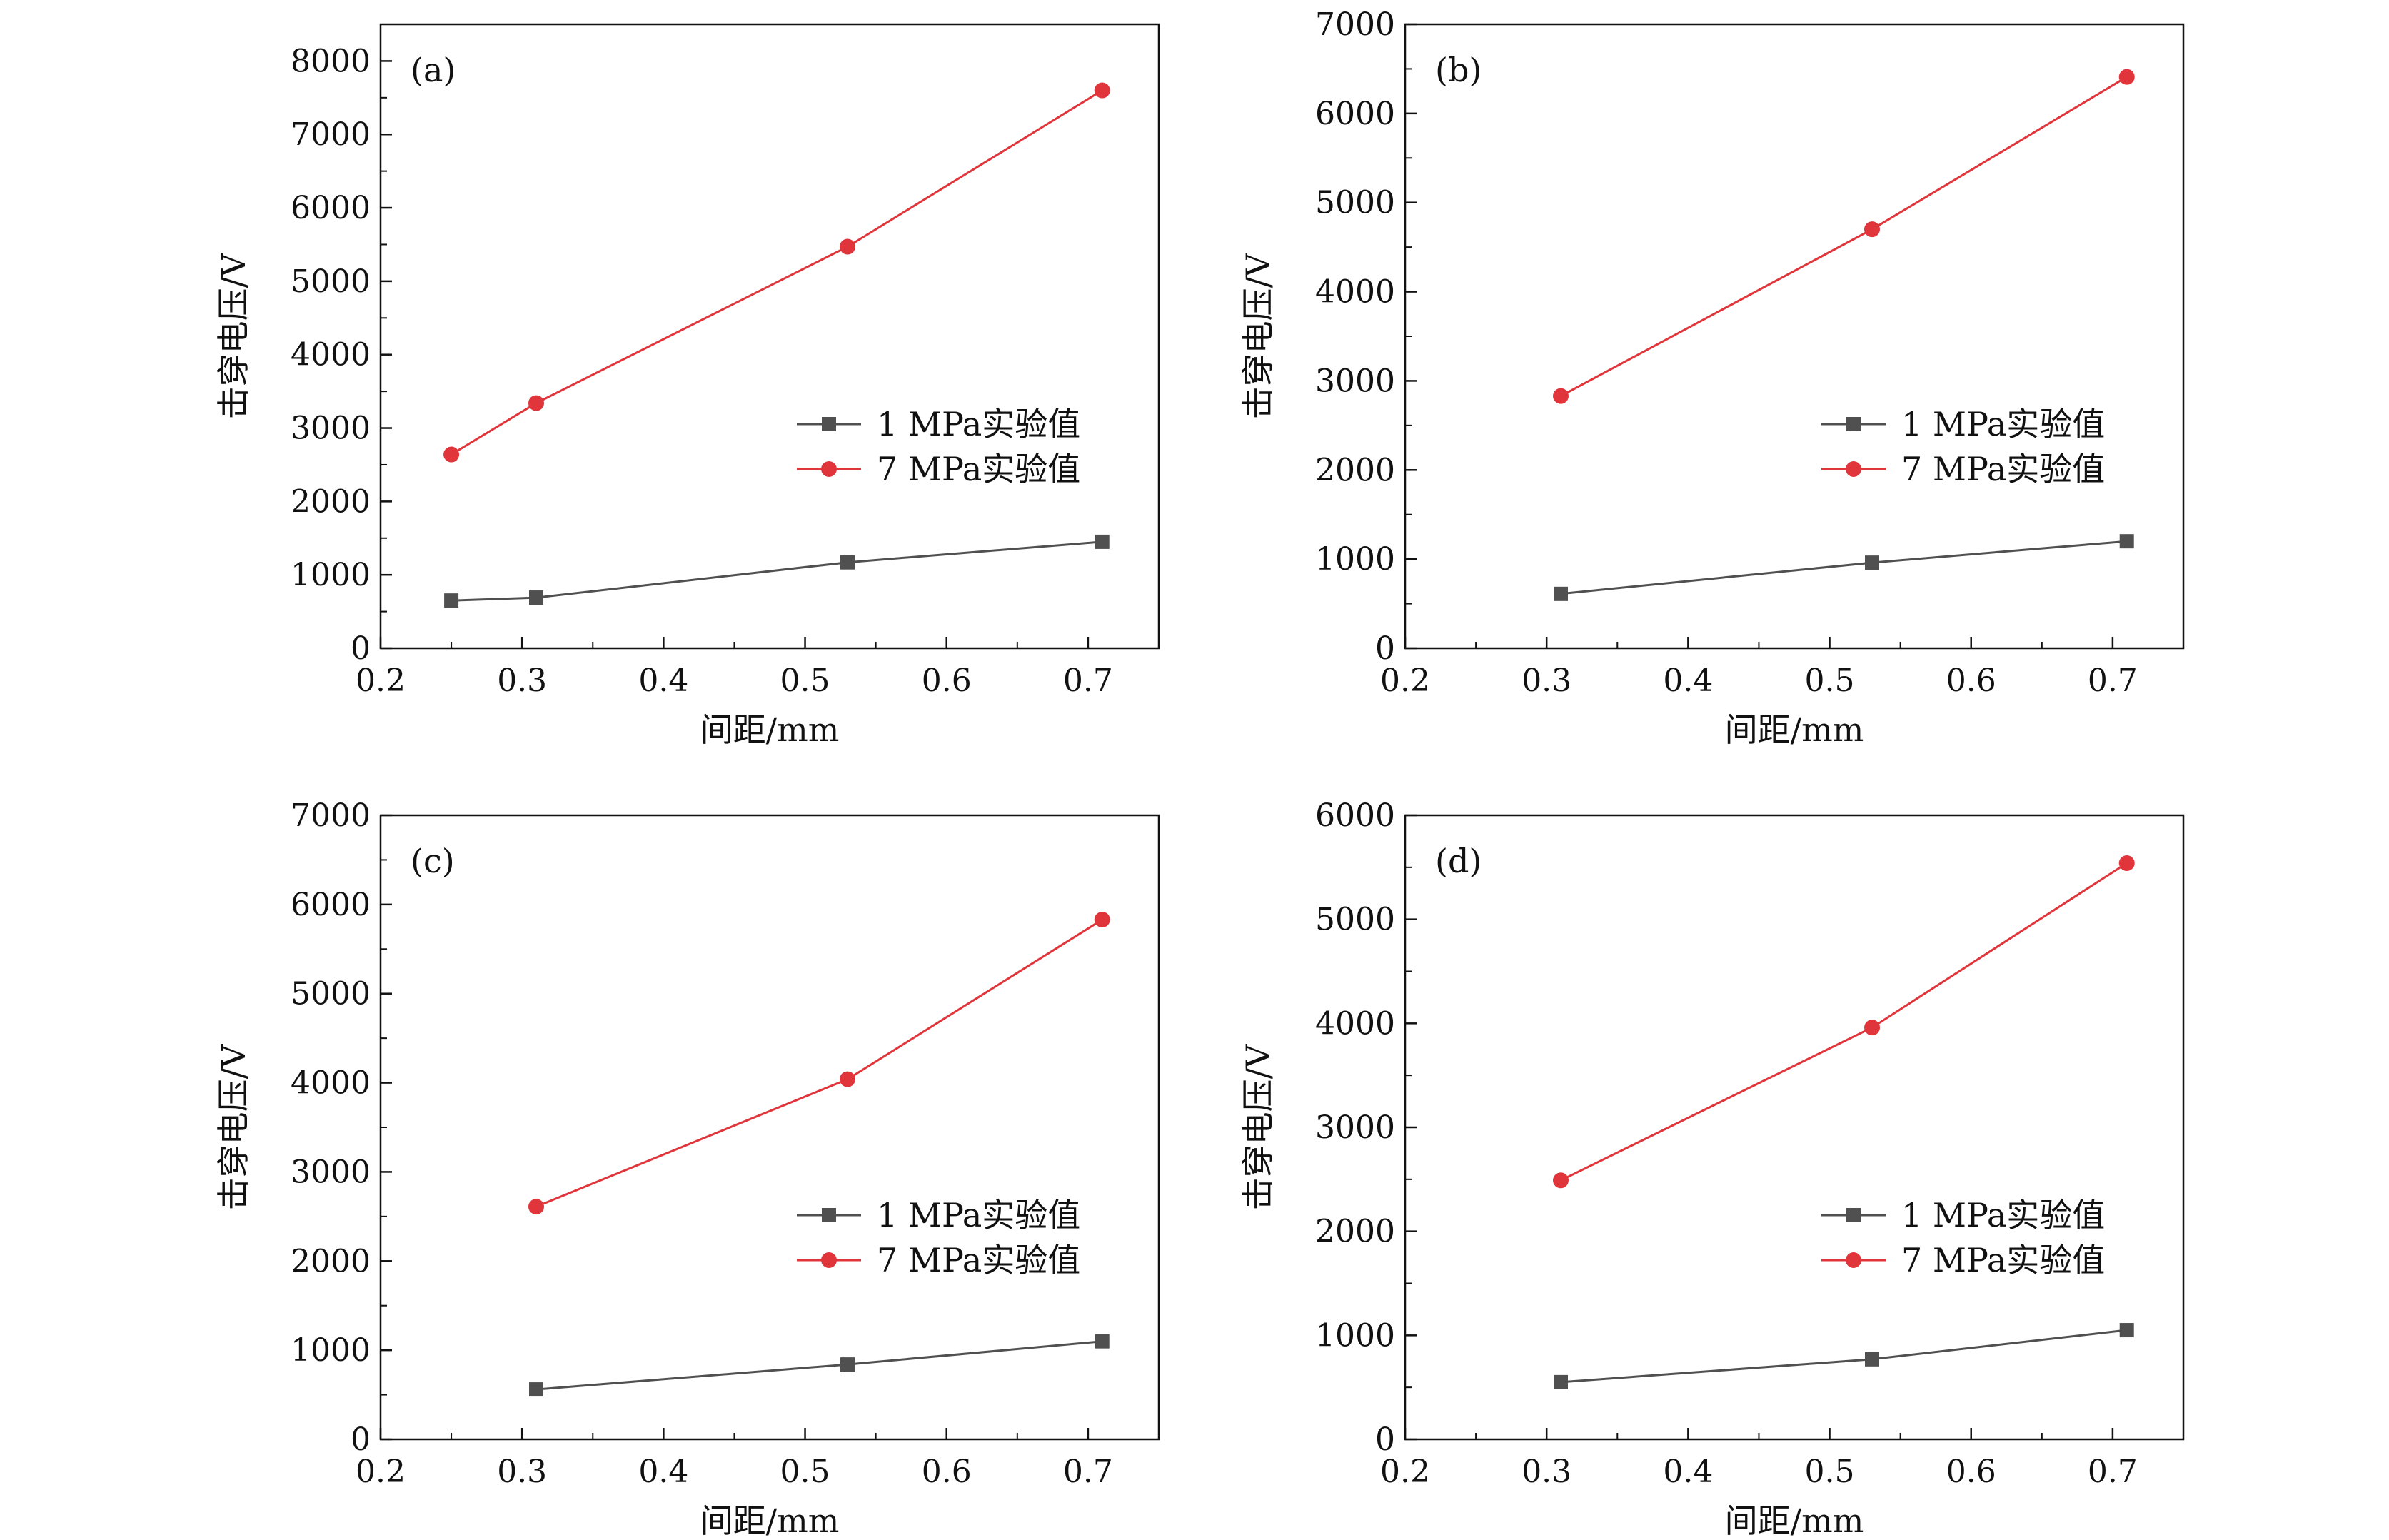  What do you see at coordinates (1458, 70) in the screenshot?
I see `panel-label: (b)` at bounding box center [1458, 70].